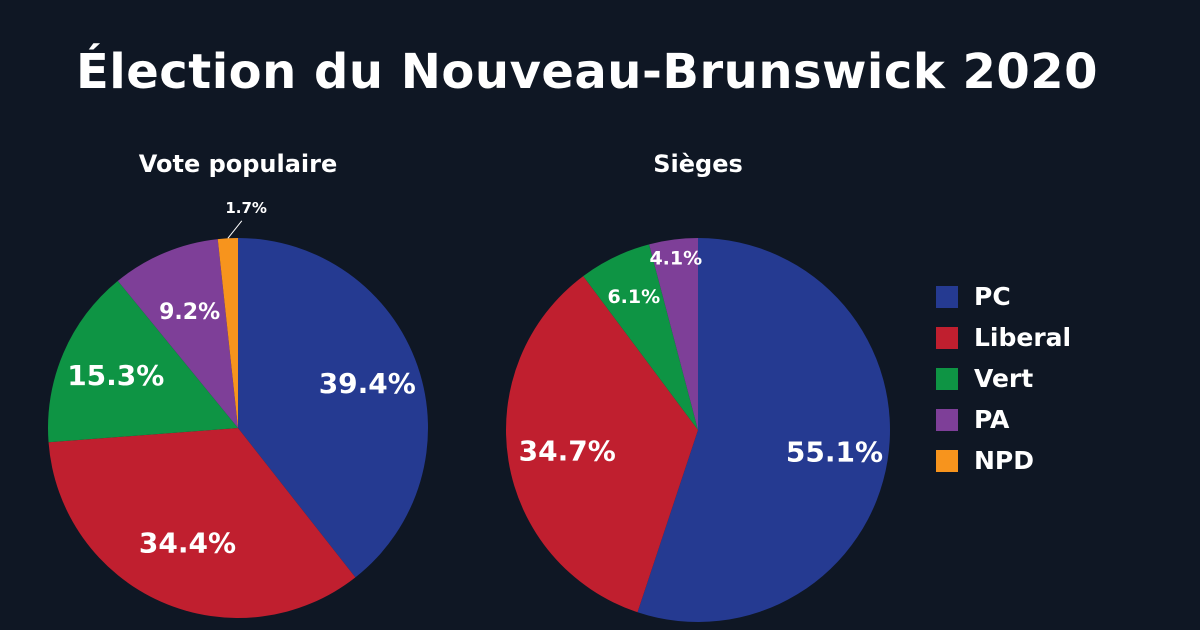 This screenshot has height=630, width=1200. I want to click on legend-swatch-vert, so click(947, 378).